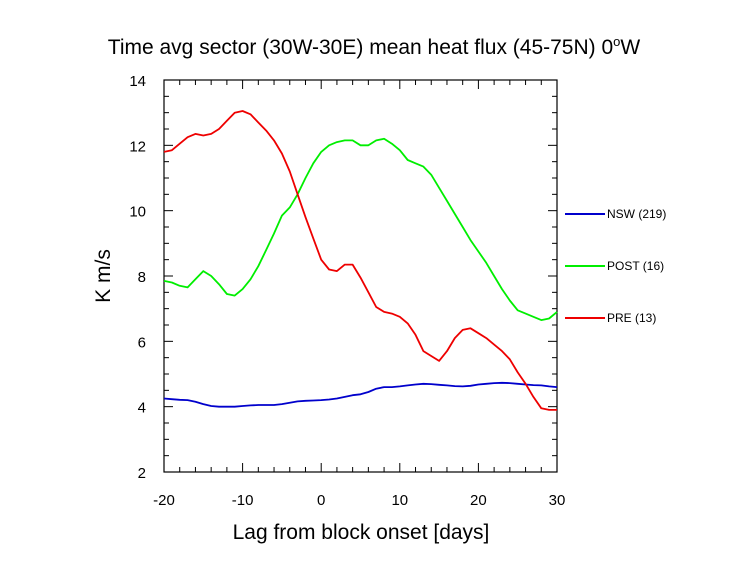 This screenshot has height=578, width=748. Describe the element at coordinates (361, 532) in the screenshot. I see `x-axis-label: Lag from block onset [days]` at that location.